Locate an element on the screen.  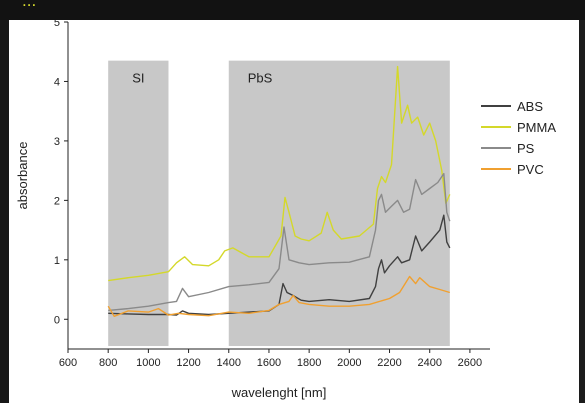
x-axis-title: wavelenght [nm] is located at coordinates (279, 392).